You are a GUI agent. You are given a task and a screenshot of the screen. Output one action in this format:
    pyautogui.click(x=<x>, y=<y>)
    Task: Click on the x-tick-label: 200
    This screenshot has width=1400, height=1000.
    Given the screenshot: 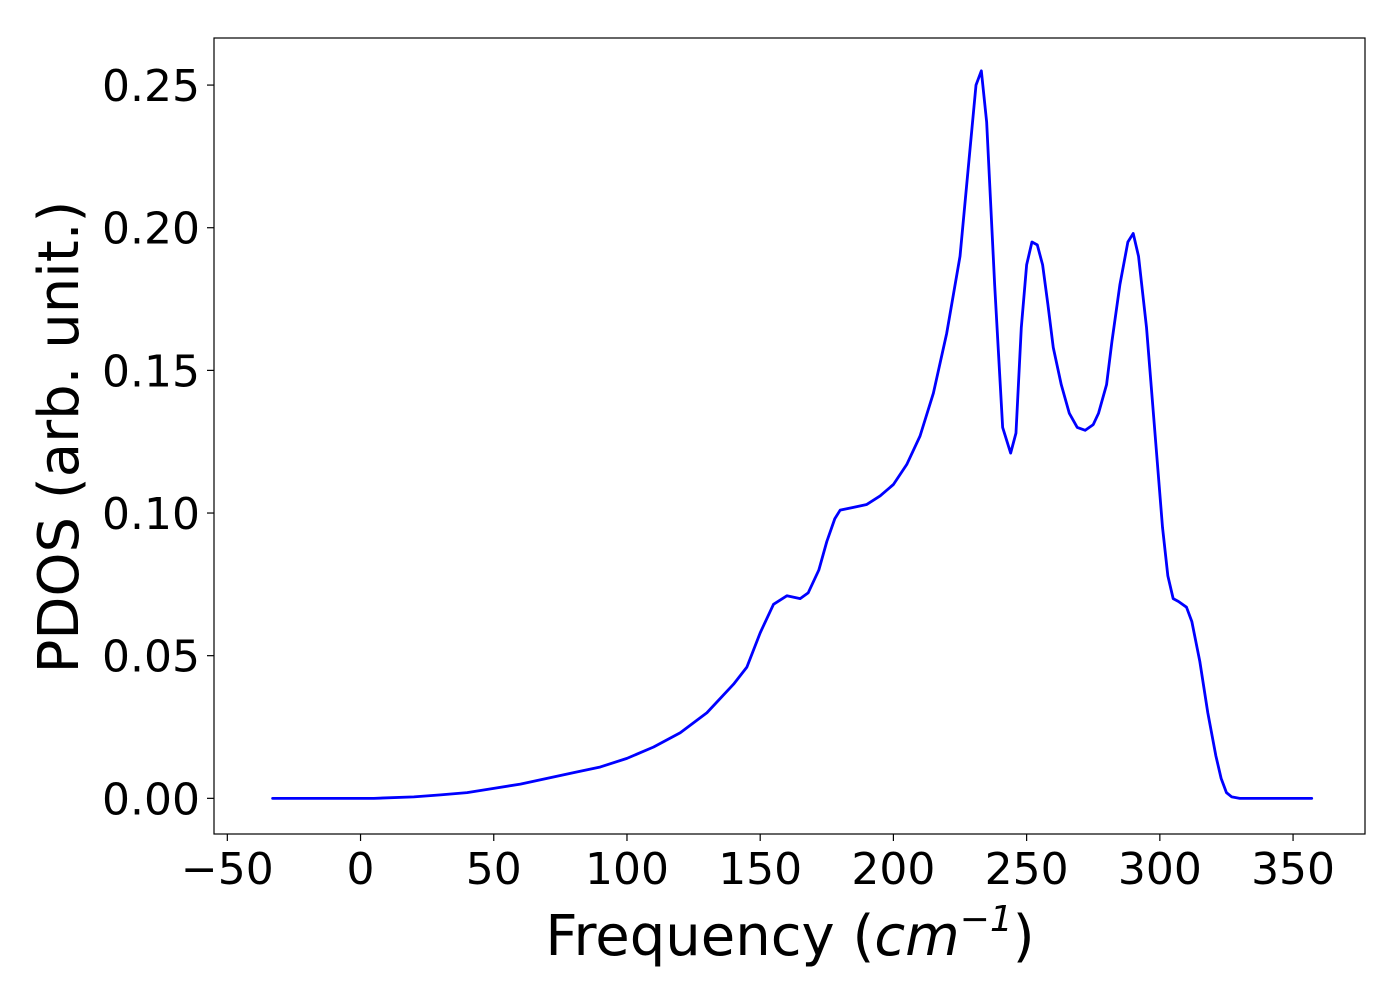 What is the action you would take?
    pyautogui.click(x=893, y=869)
    